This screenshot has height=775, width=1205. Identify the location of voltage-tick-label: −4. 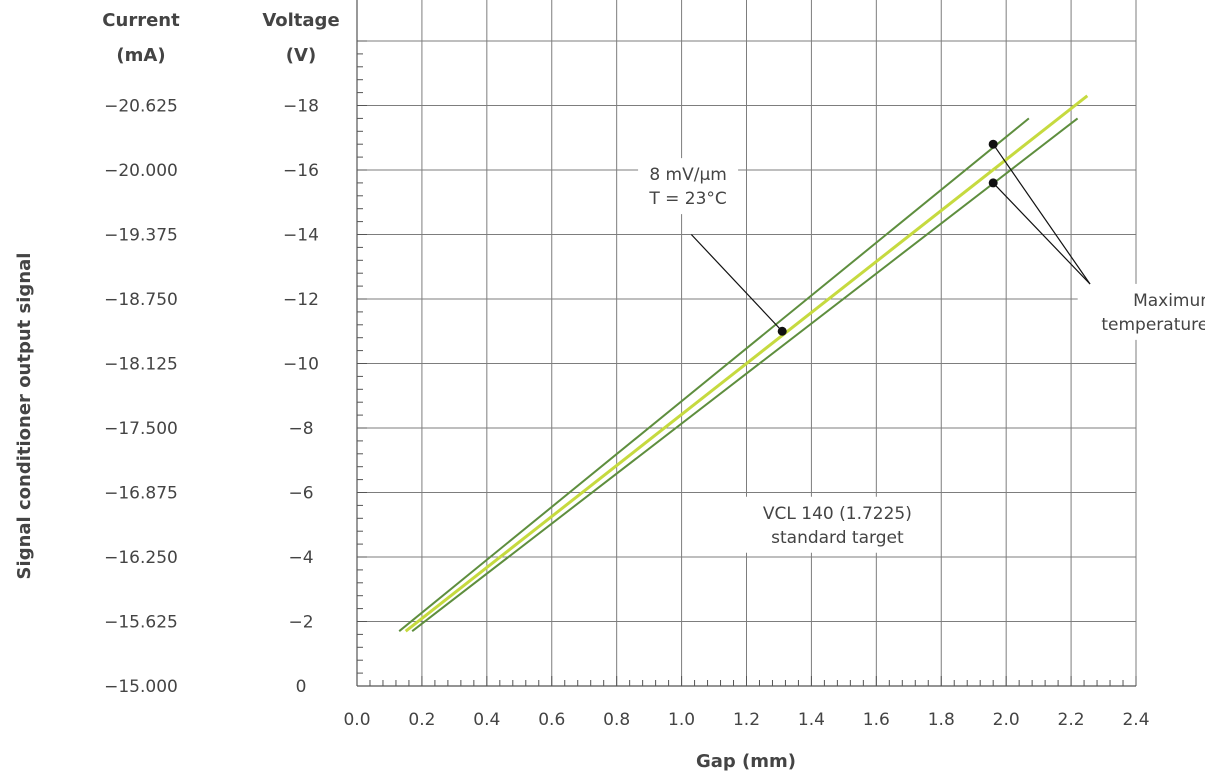
(300, 558).